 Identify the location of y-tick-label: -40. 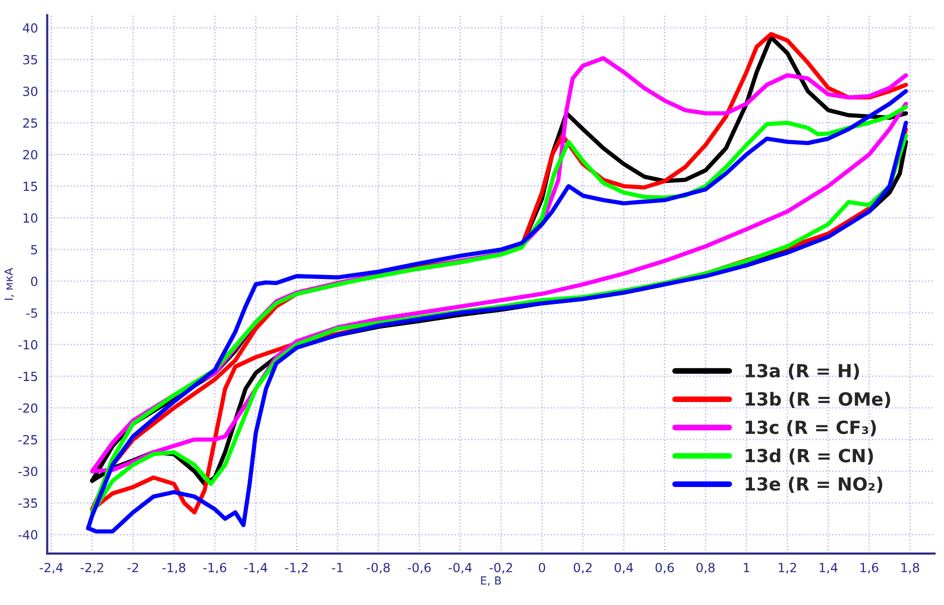
(28, 535).